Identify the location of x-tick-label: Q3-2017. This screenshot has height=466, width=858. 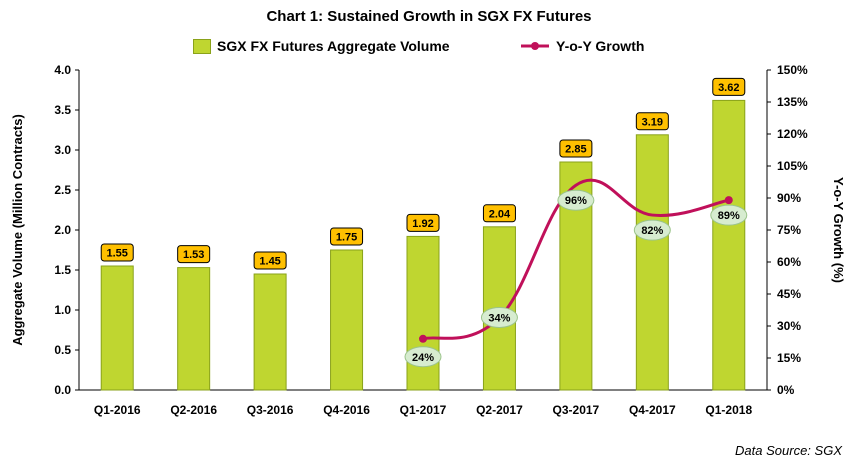
(576, 410).